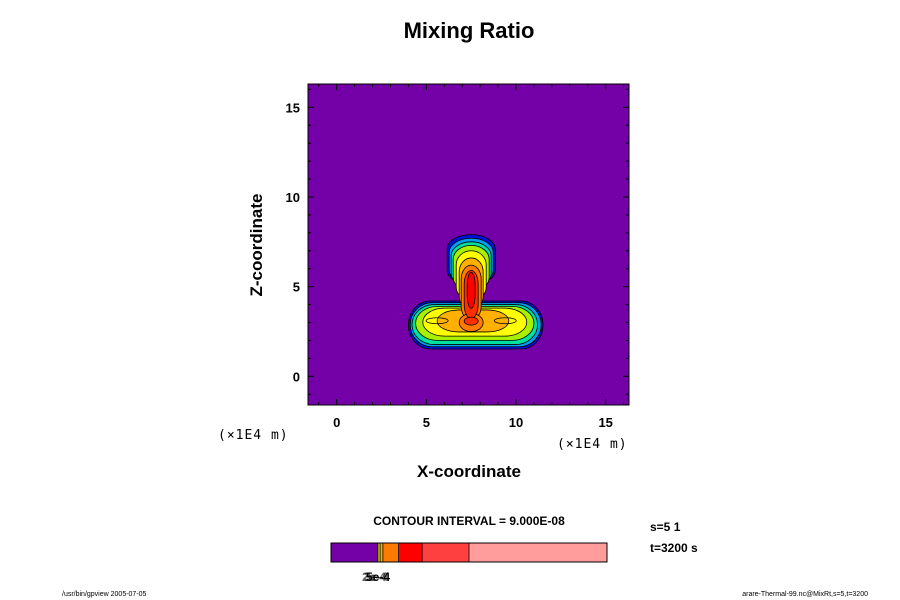  Describe the element at coordinates (469, 521) in the screenshot. I see `contour-interval-text: CONTOUR INTERVAL = 9.000E-08` at that location.